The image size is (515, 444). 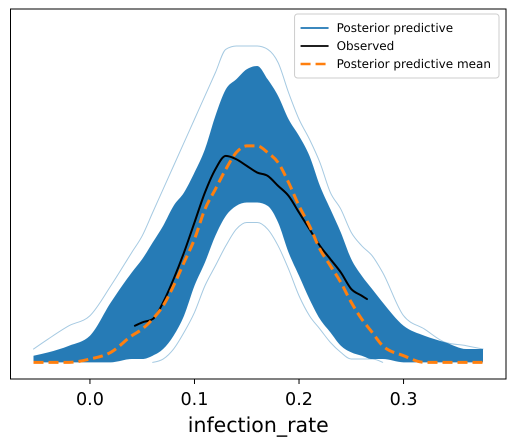 I want to click on legend-label: Posterior predictive mean, so click(x=413, y=64).